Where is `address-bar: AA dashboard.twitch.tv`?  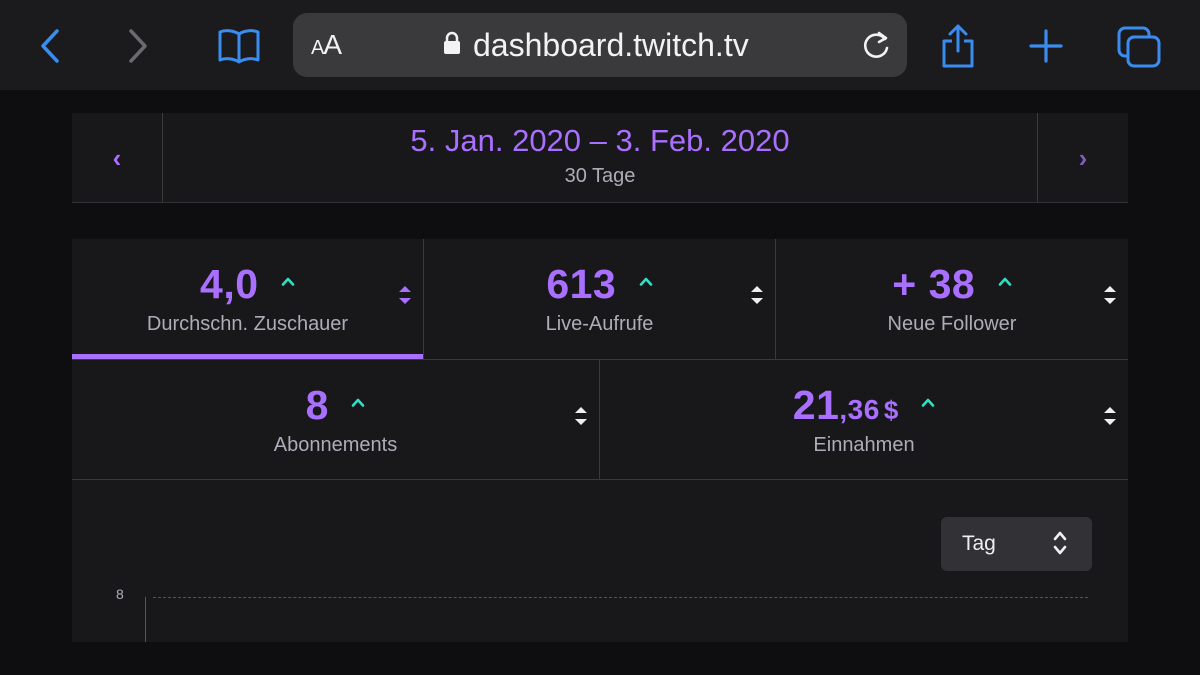
address-bar: AA dashboard.twitch.tv is located at coordinates (600, 45).